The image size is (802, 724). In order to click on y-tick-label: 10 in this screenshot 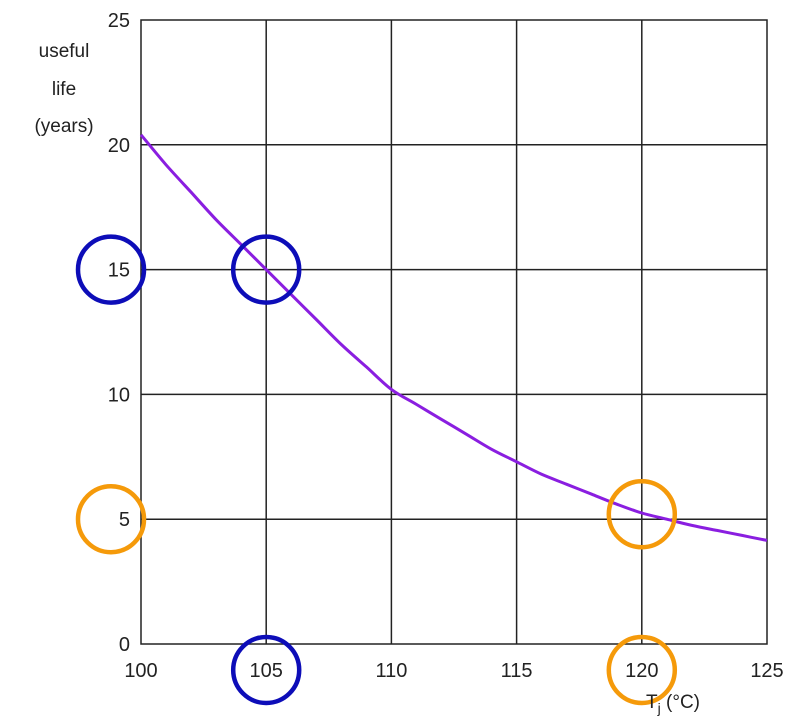, I will do `click(119, 395)`.